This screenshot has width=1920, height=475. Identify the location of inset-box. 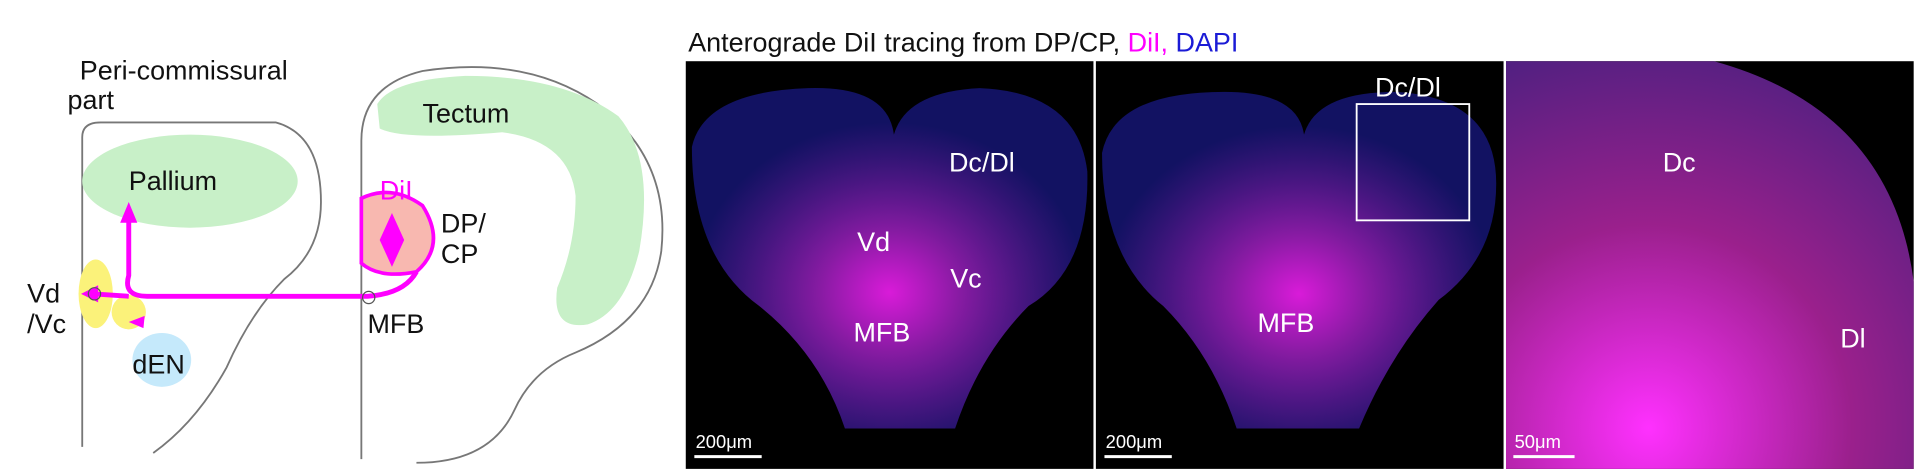
(1413, 162).